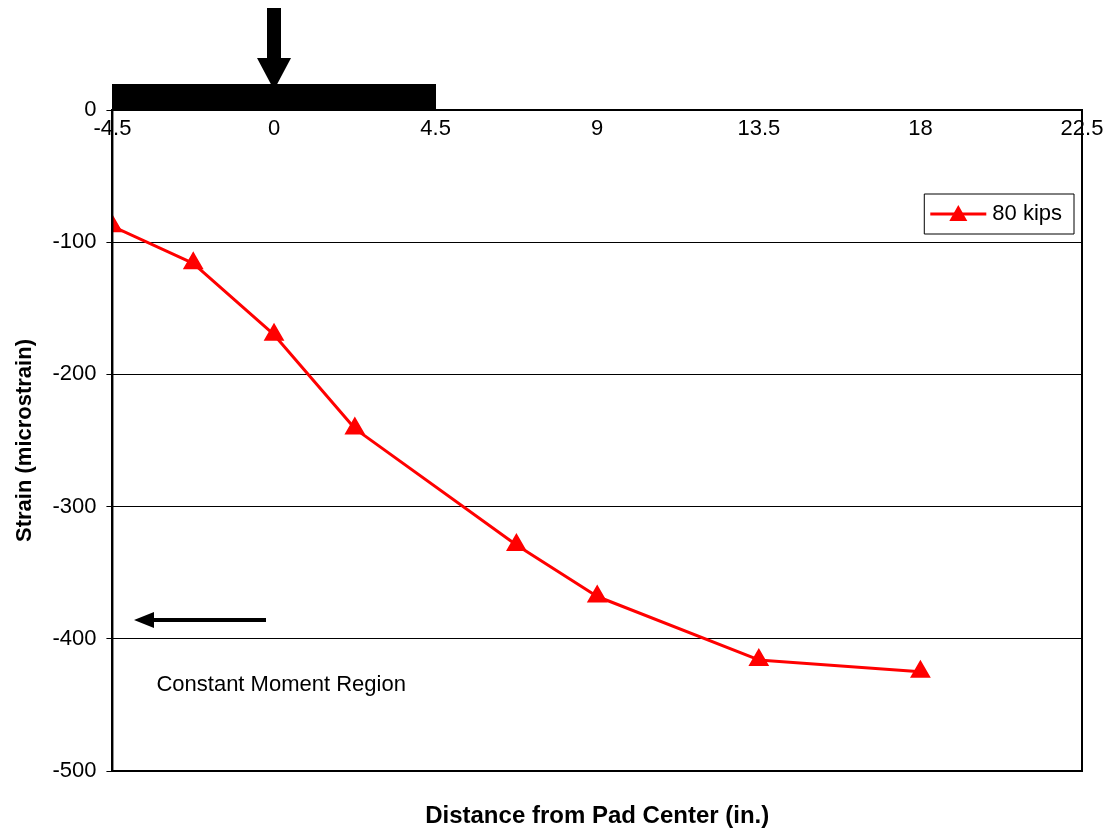 The width and height of the screenshot is (1116, 832). I want to click on x-tick-label: 4.5, so click(435, 128).